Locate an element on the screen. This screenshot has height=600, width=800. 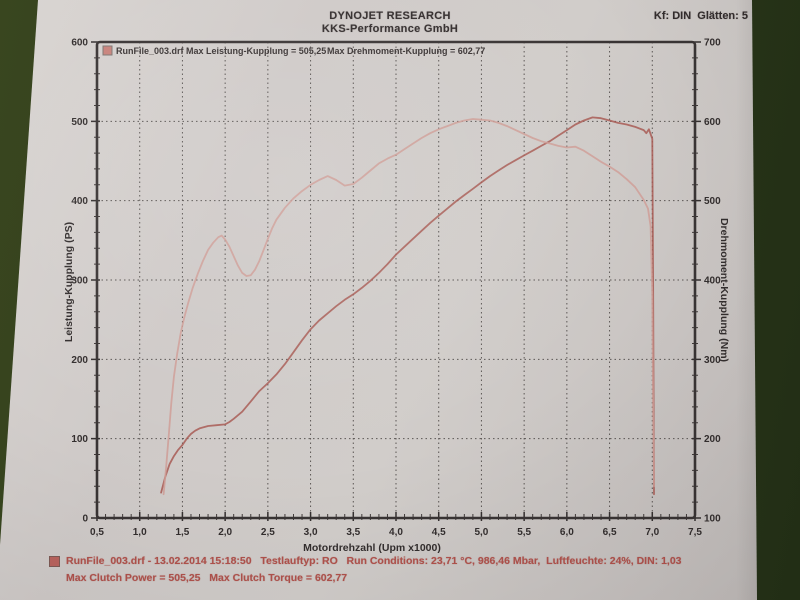
left-axis-label: Leistung-Kupplung (PS) is located at coordinates (69, 282).